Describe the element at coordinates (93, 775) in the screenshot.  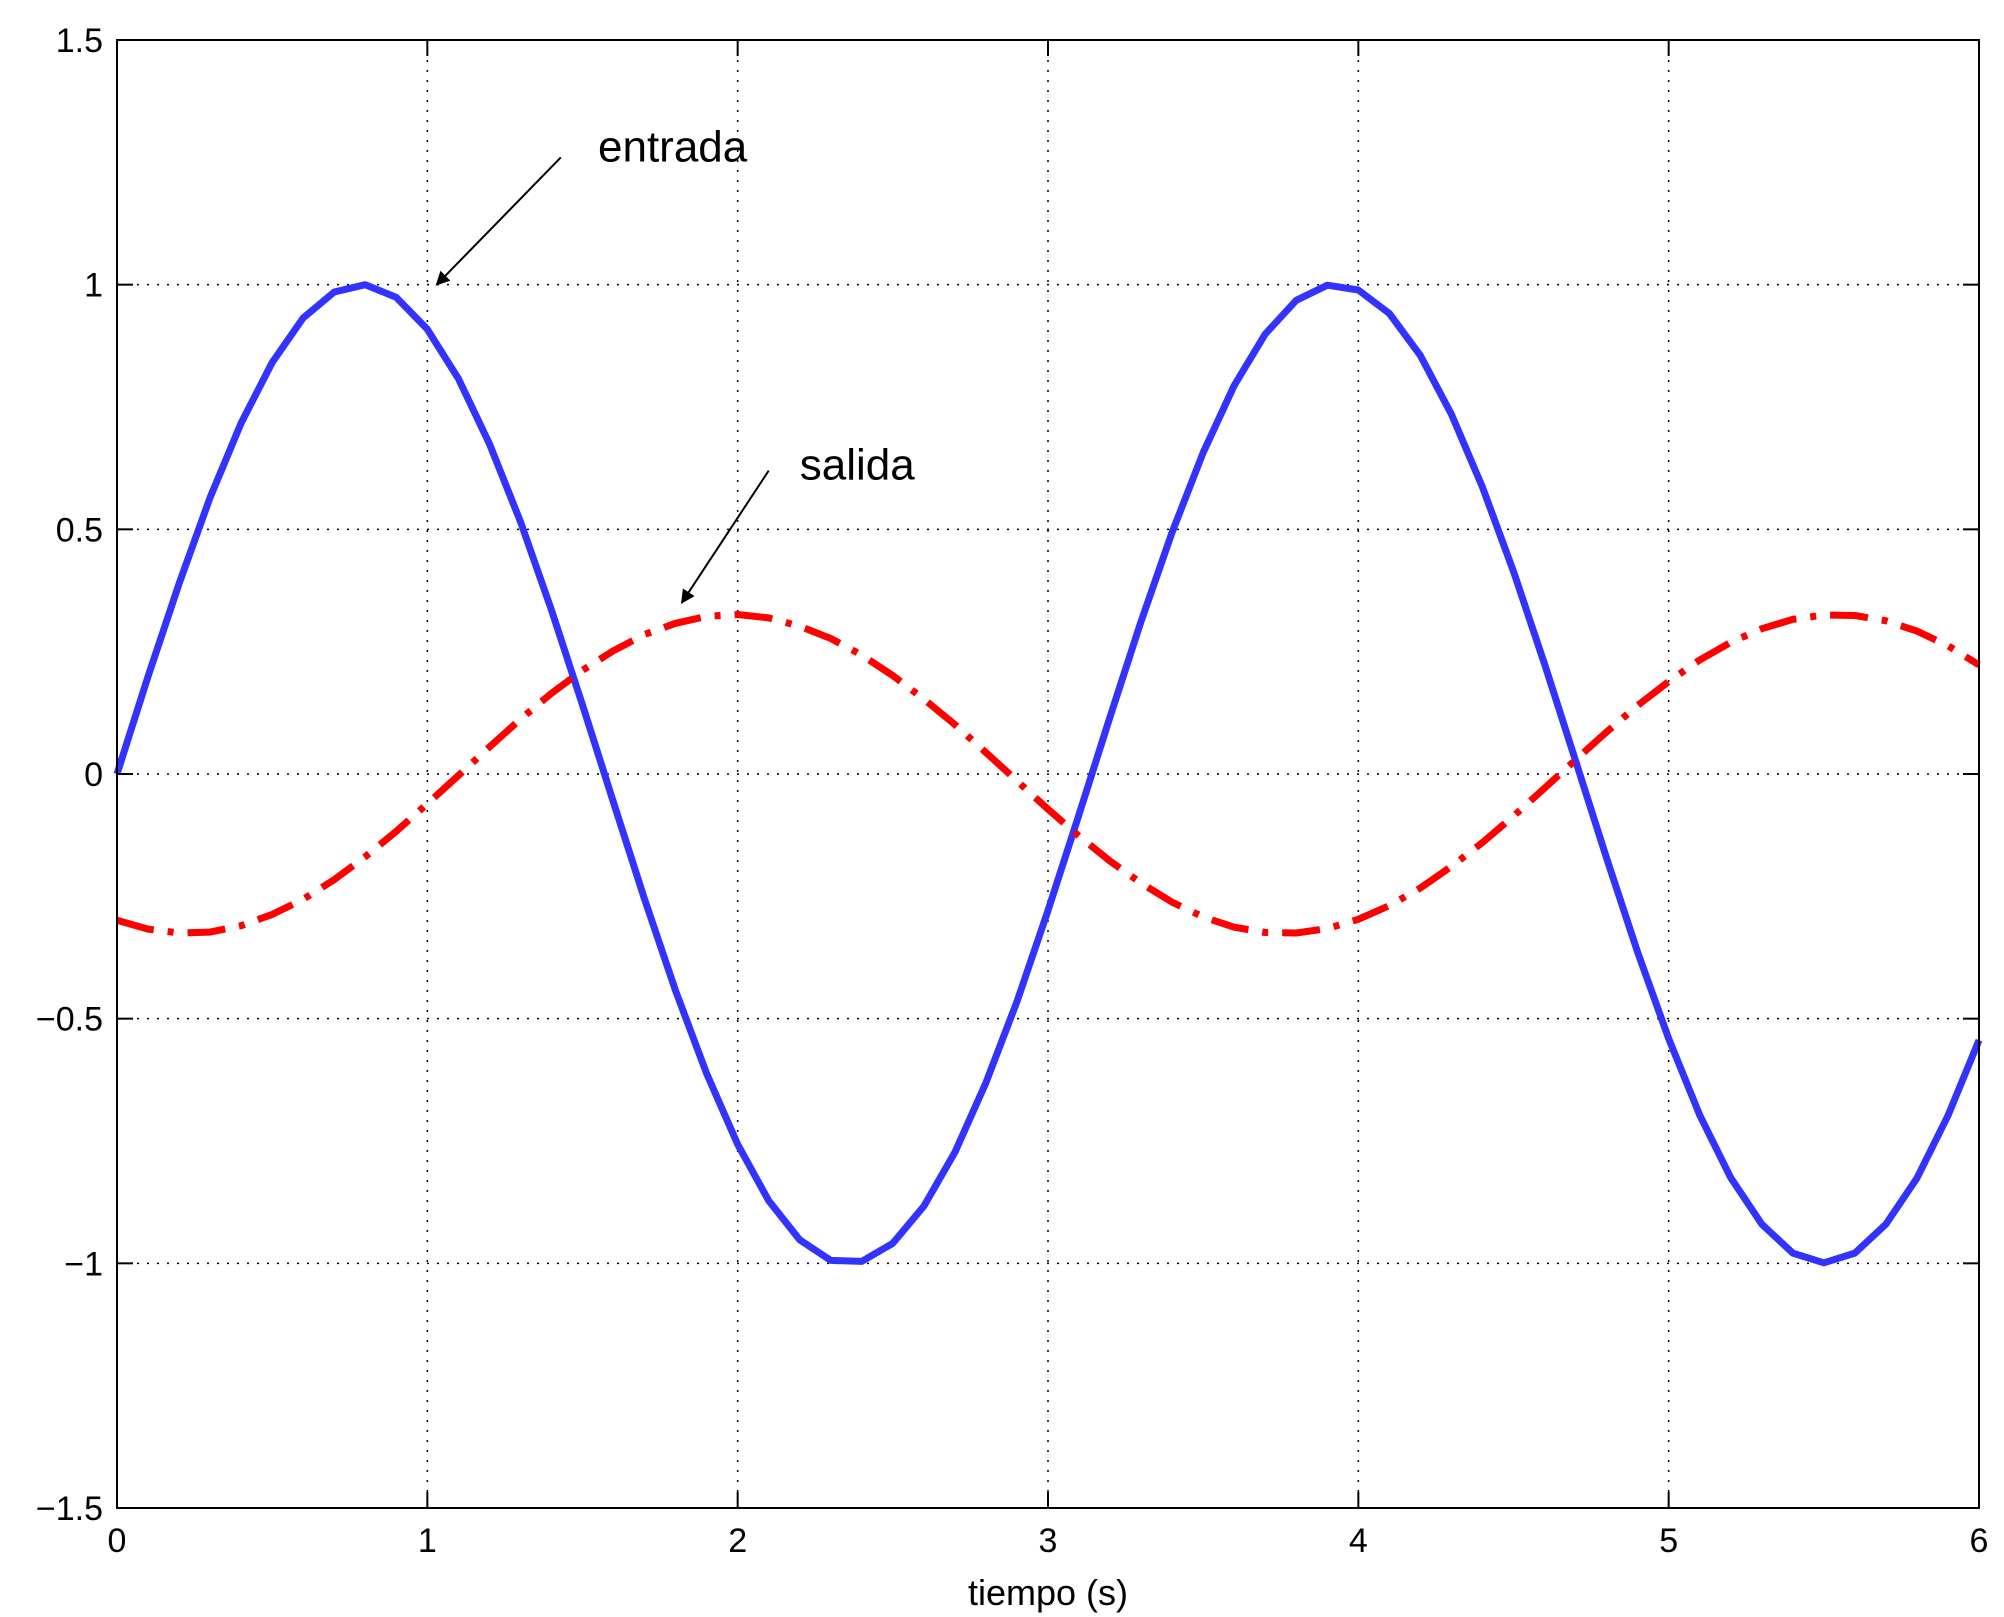
I see `y-tick-label: 0` at that location.